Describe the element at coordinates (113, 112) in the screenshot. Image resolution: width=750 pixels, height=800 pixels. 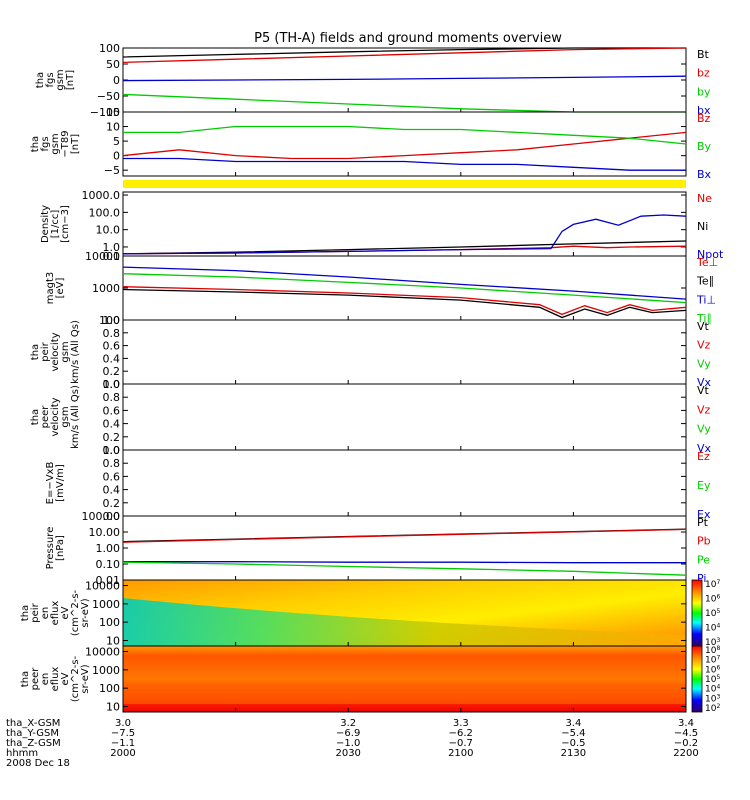
I see `y-tick-label: 15` at that location.